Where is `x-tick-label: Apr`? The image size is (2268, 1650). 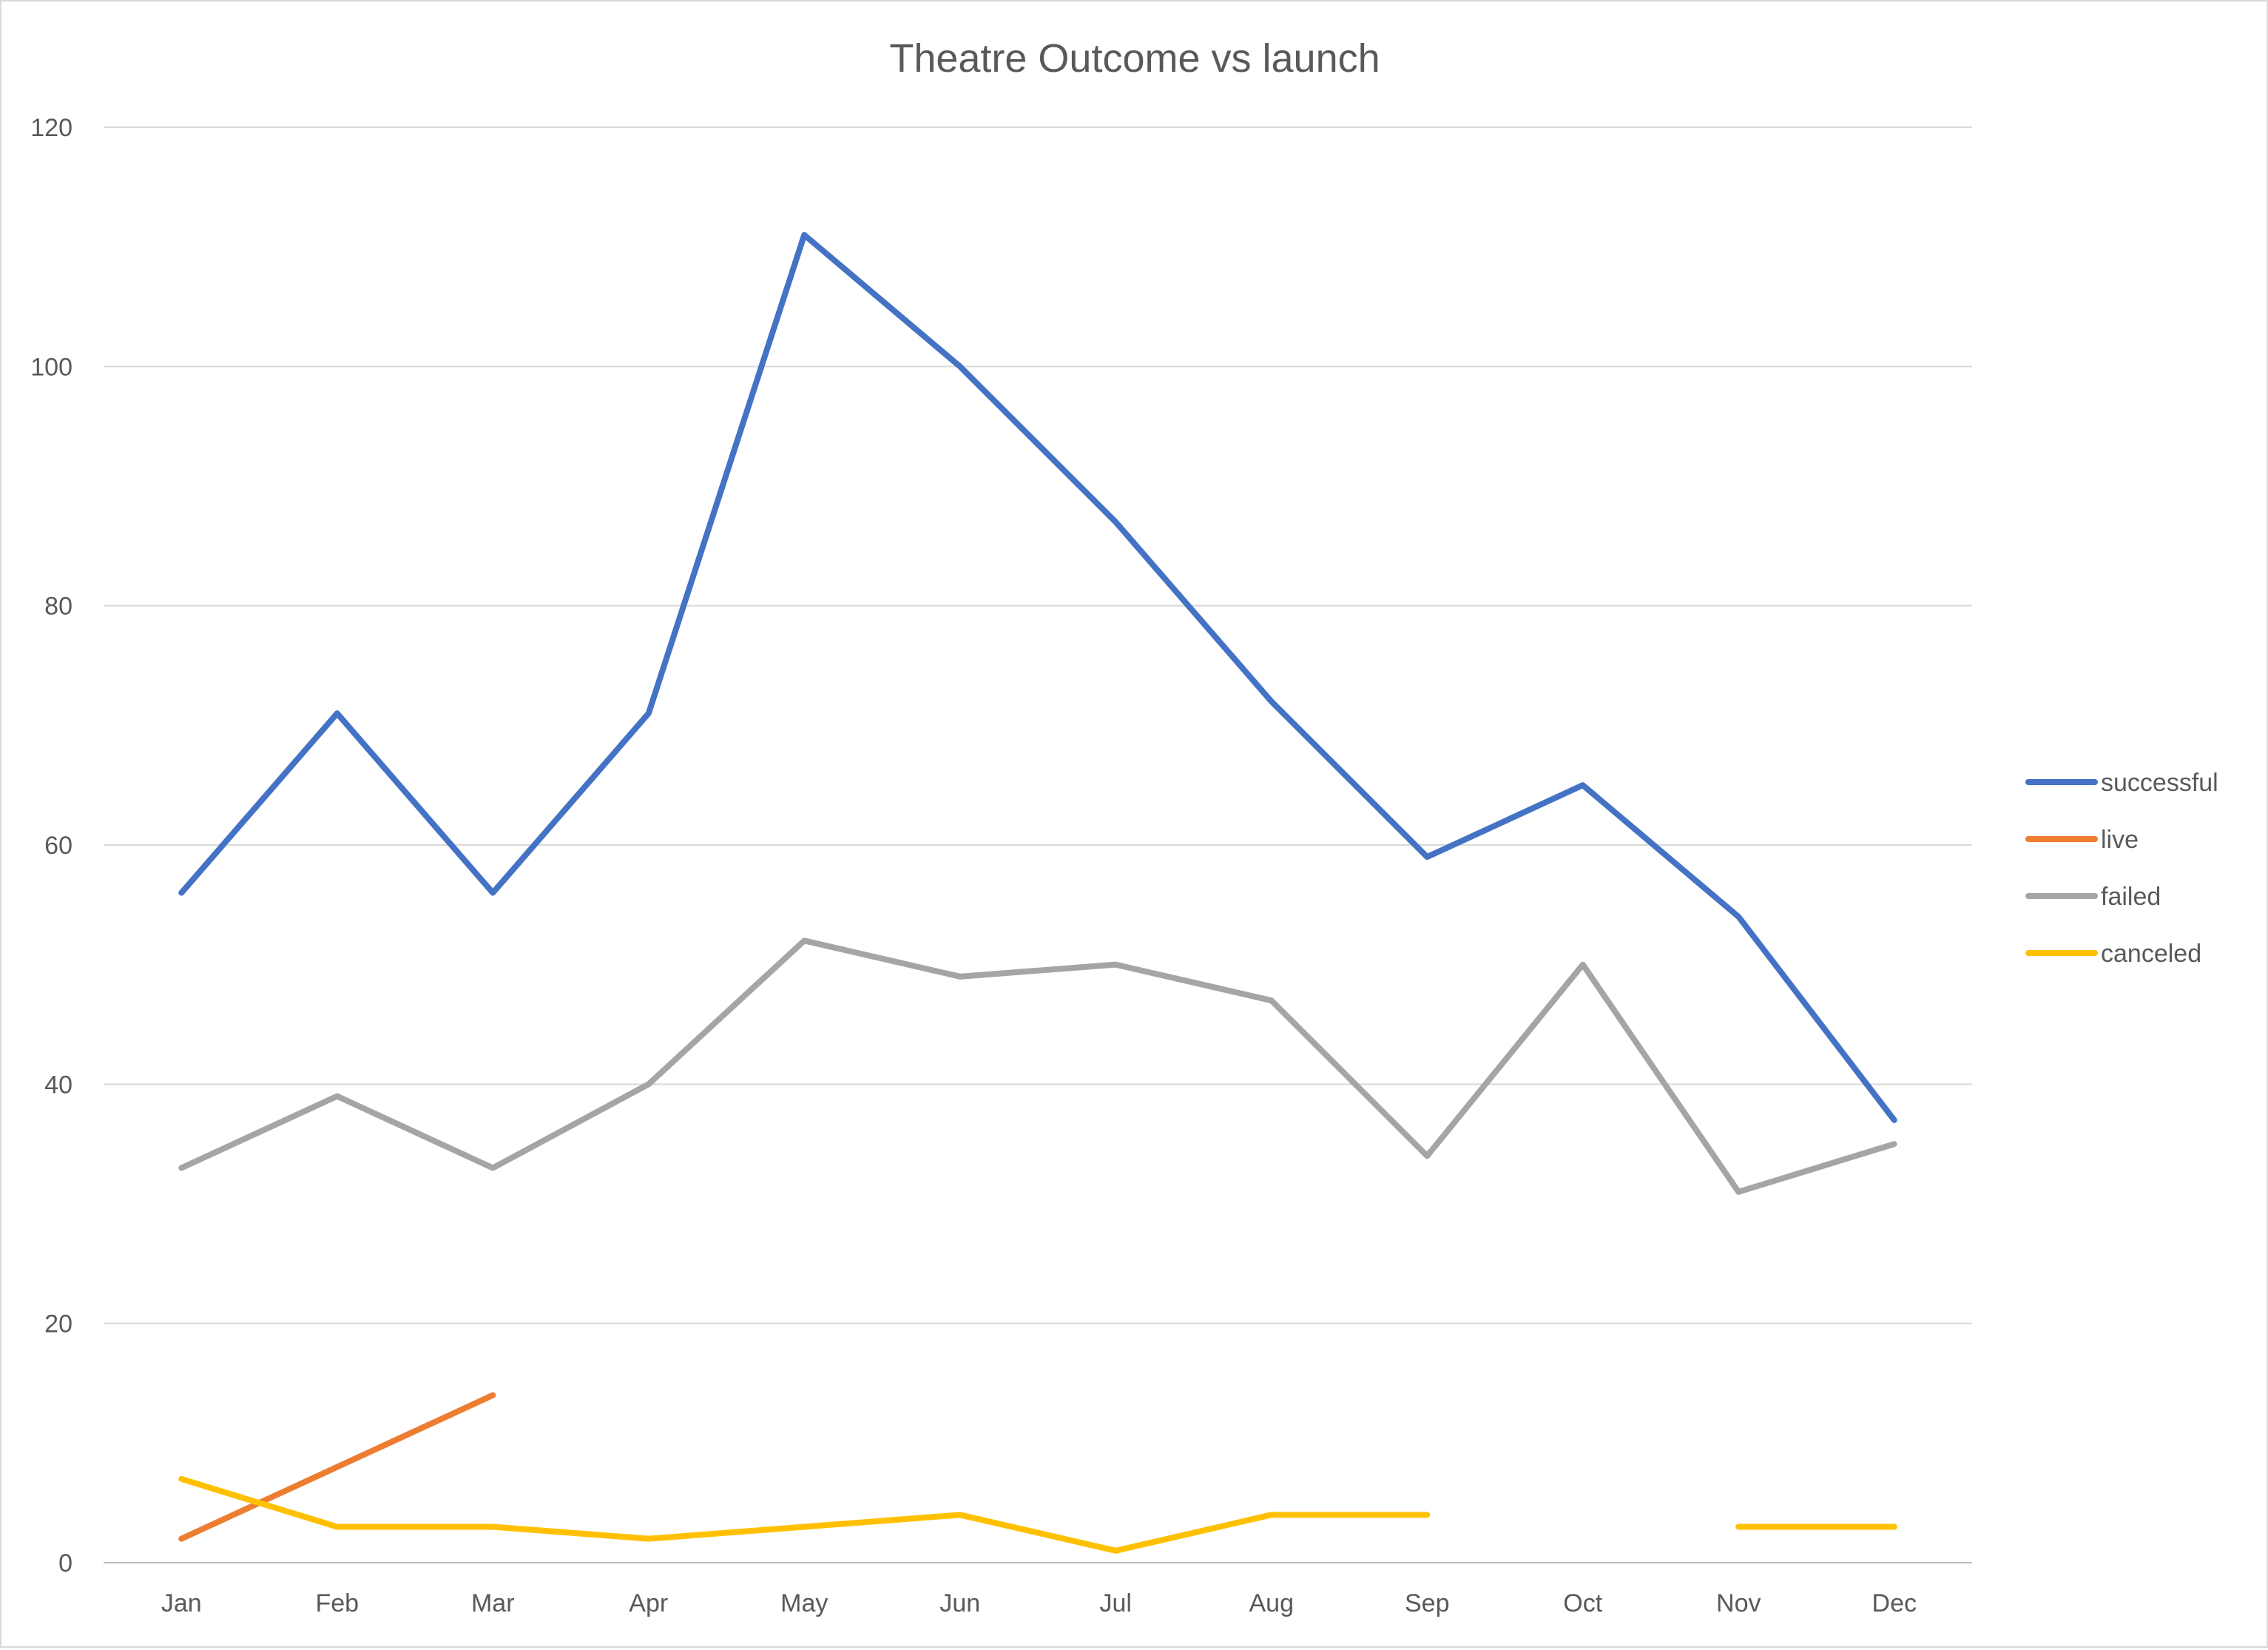 x-tick-label: Apr is located at coordinates (648, 1603).